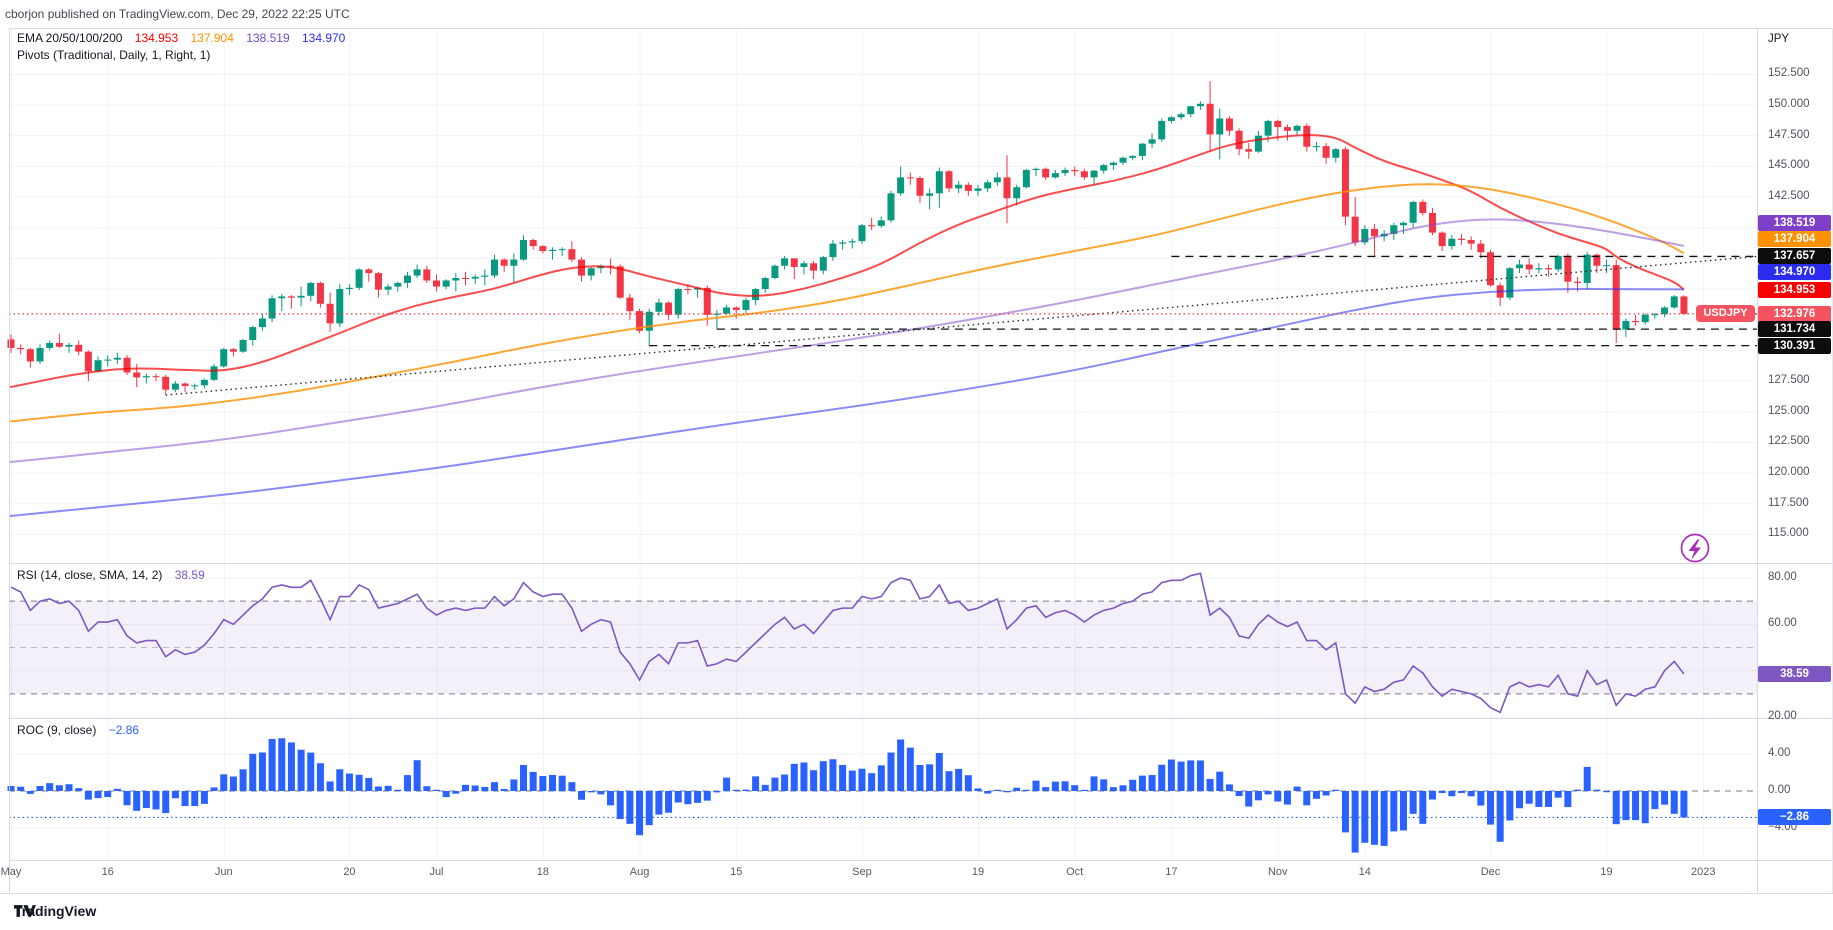  I want to click on lightning-marker-icon, so click(1695, 548).